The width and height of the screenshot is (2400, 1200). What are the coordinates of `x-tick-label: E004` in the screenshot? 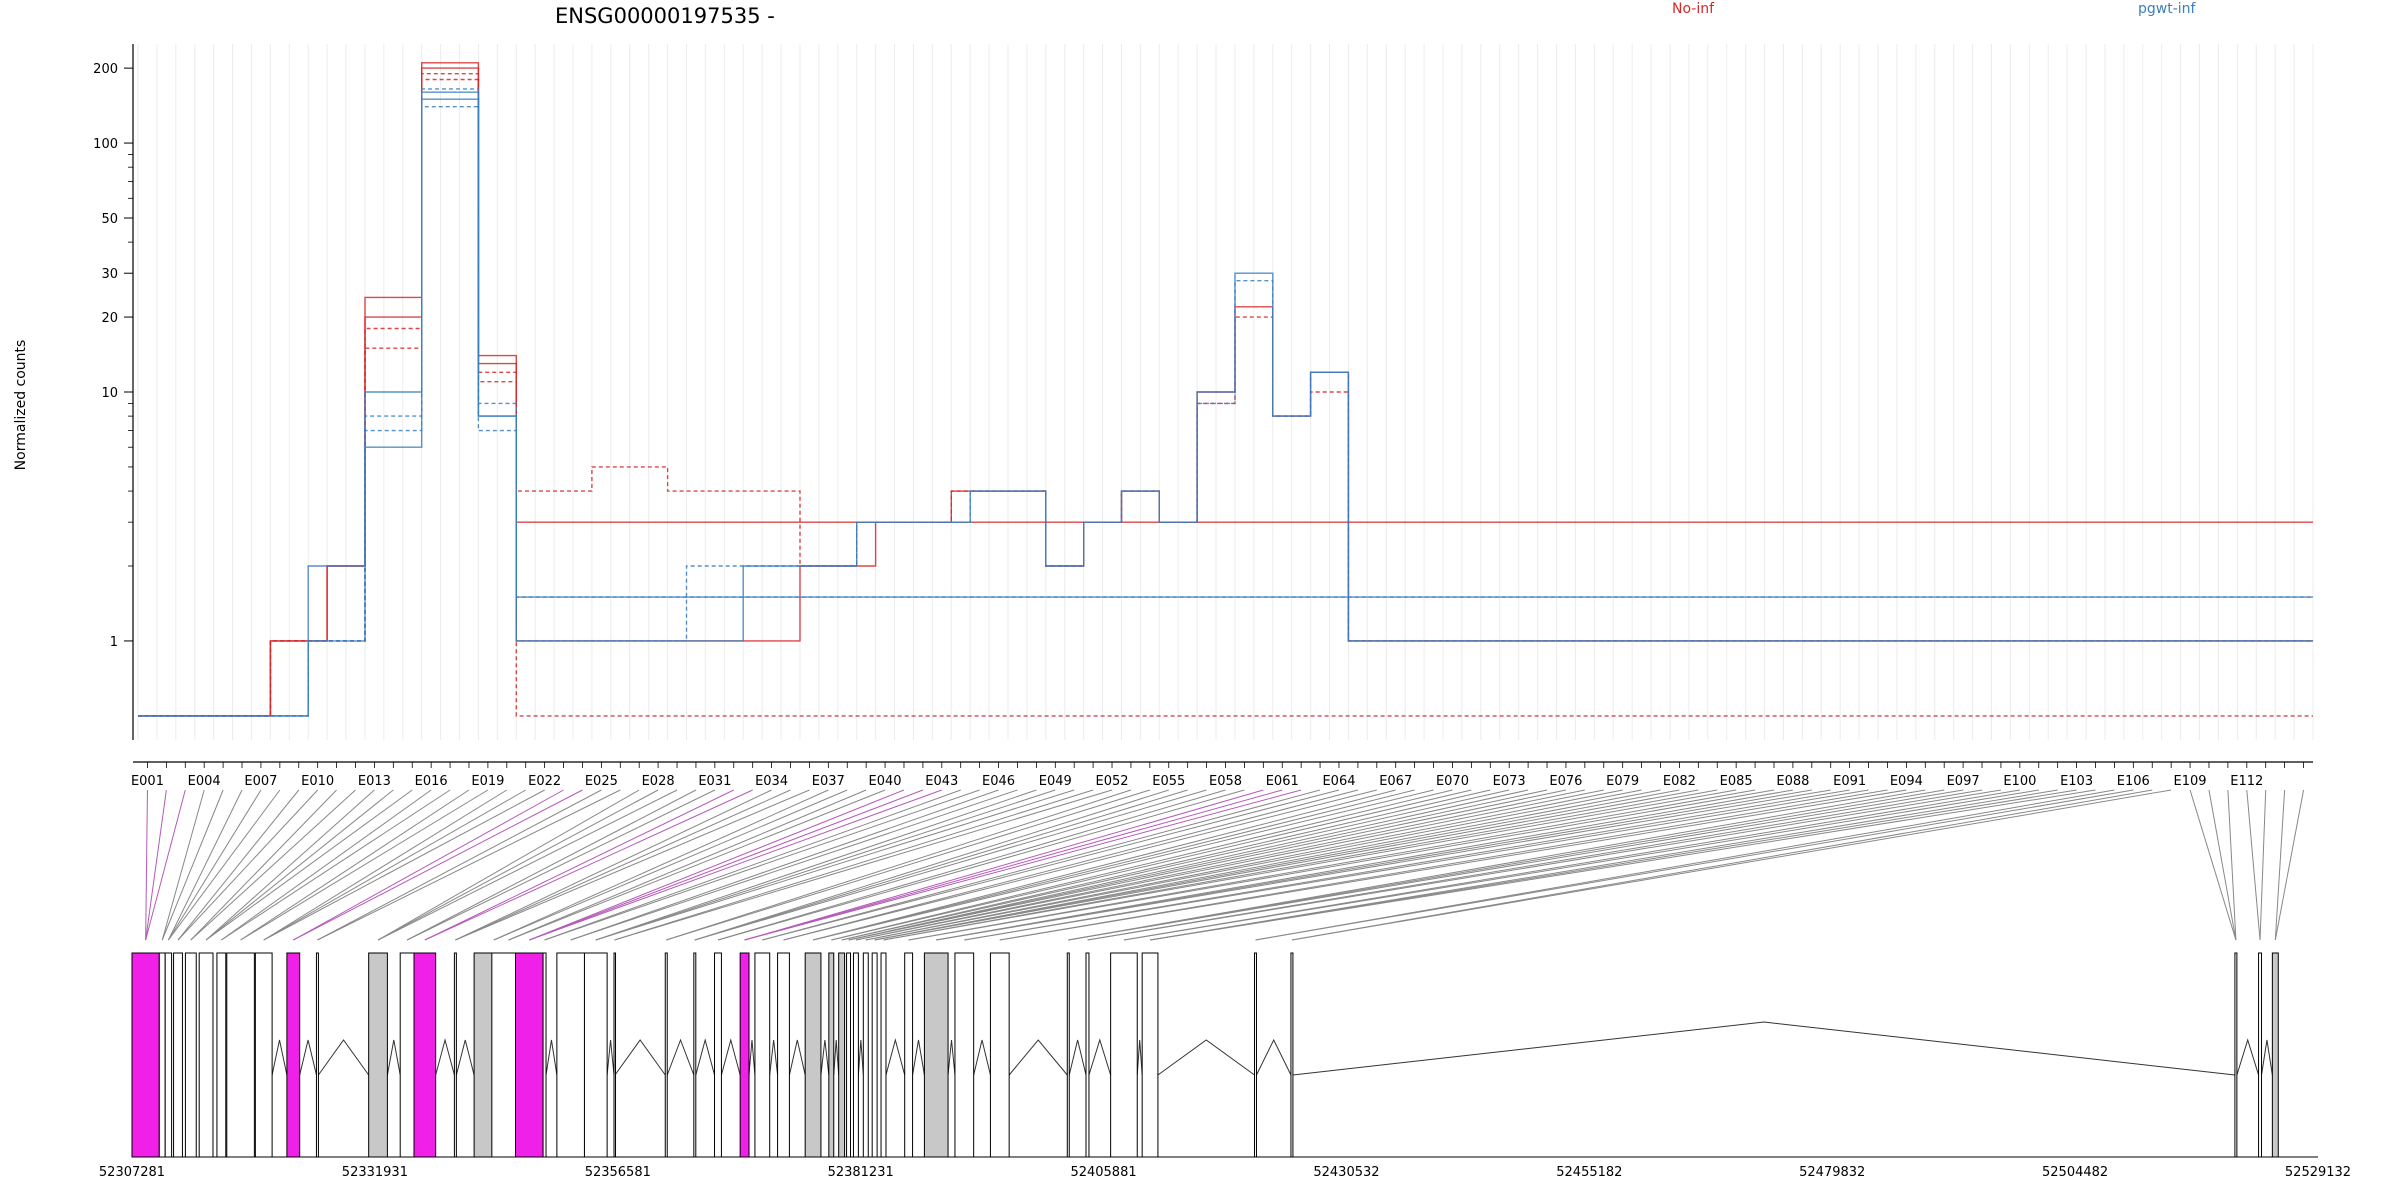 It's located at (204, 781).